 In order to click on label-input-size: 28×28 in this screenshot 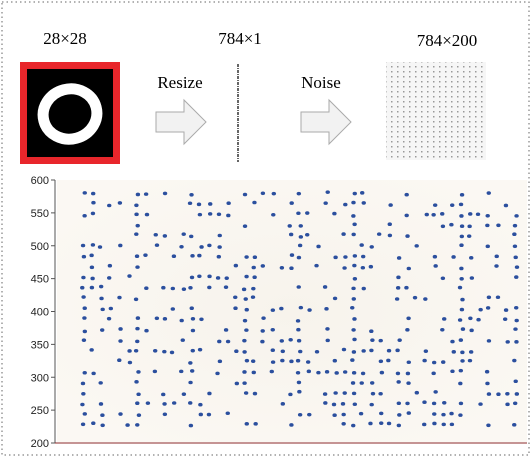, I will do `click(65, 38)`.